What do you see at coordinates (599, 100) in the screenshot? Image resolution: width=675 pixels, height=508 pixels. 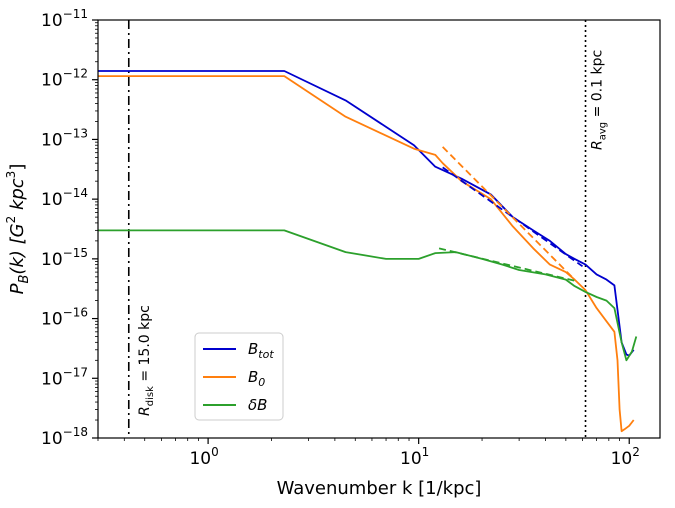 I see `r-avg-annotation: Ravg = 0.1 kpc` at bounding box center [599, 100].